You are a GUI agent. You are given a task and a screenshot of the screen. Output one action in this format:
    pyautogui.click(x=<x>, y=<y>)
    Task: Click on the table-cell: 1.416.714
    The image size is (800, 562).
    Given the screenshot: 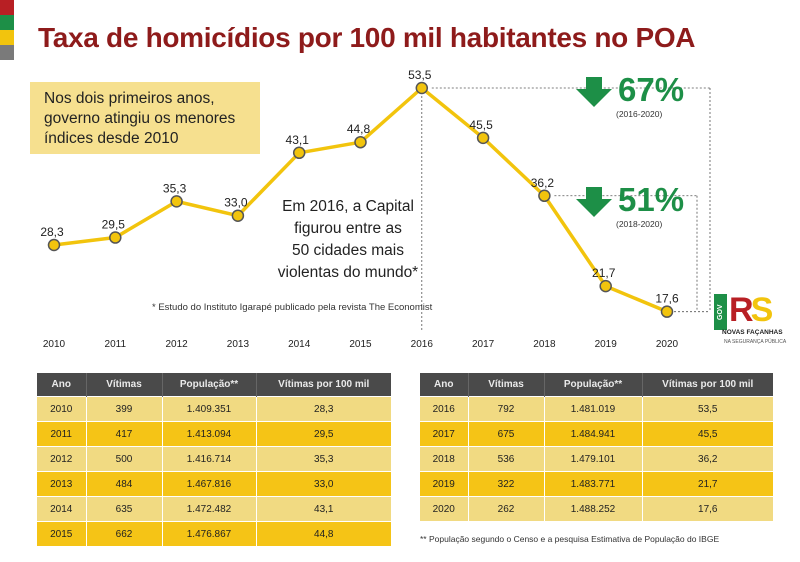 What is the action you would take?
    pyautogui.click(x=209, y=459)
    